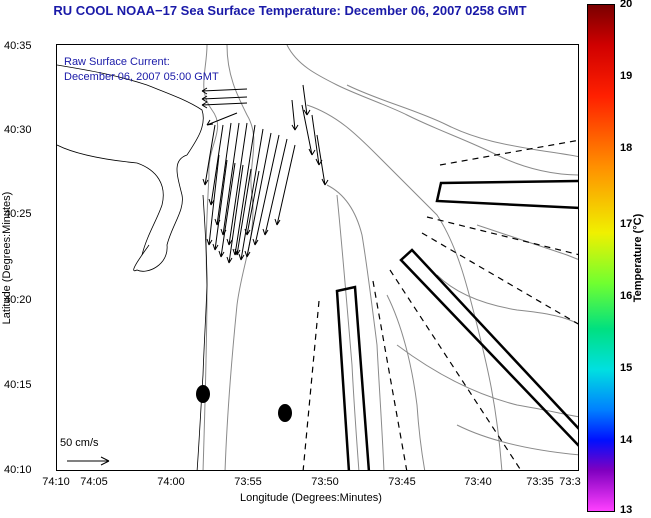 The height and width of the screenshot is (518, 651). Describe the element at coordinates (88, 461) in the screenshot. I see `scale-arrow` at that location.